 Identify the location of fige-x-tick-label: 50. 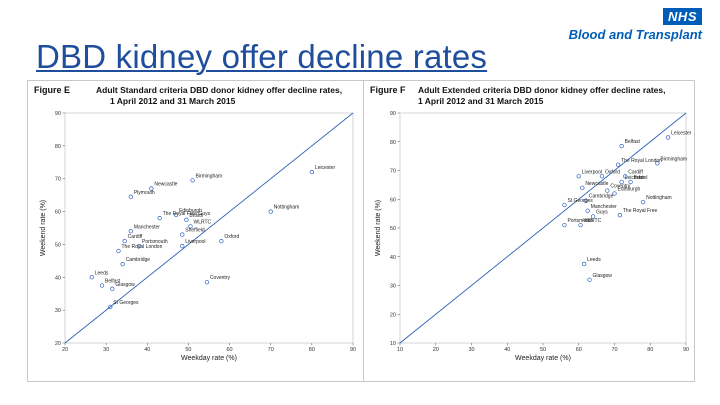
(188, 350).